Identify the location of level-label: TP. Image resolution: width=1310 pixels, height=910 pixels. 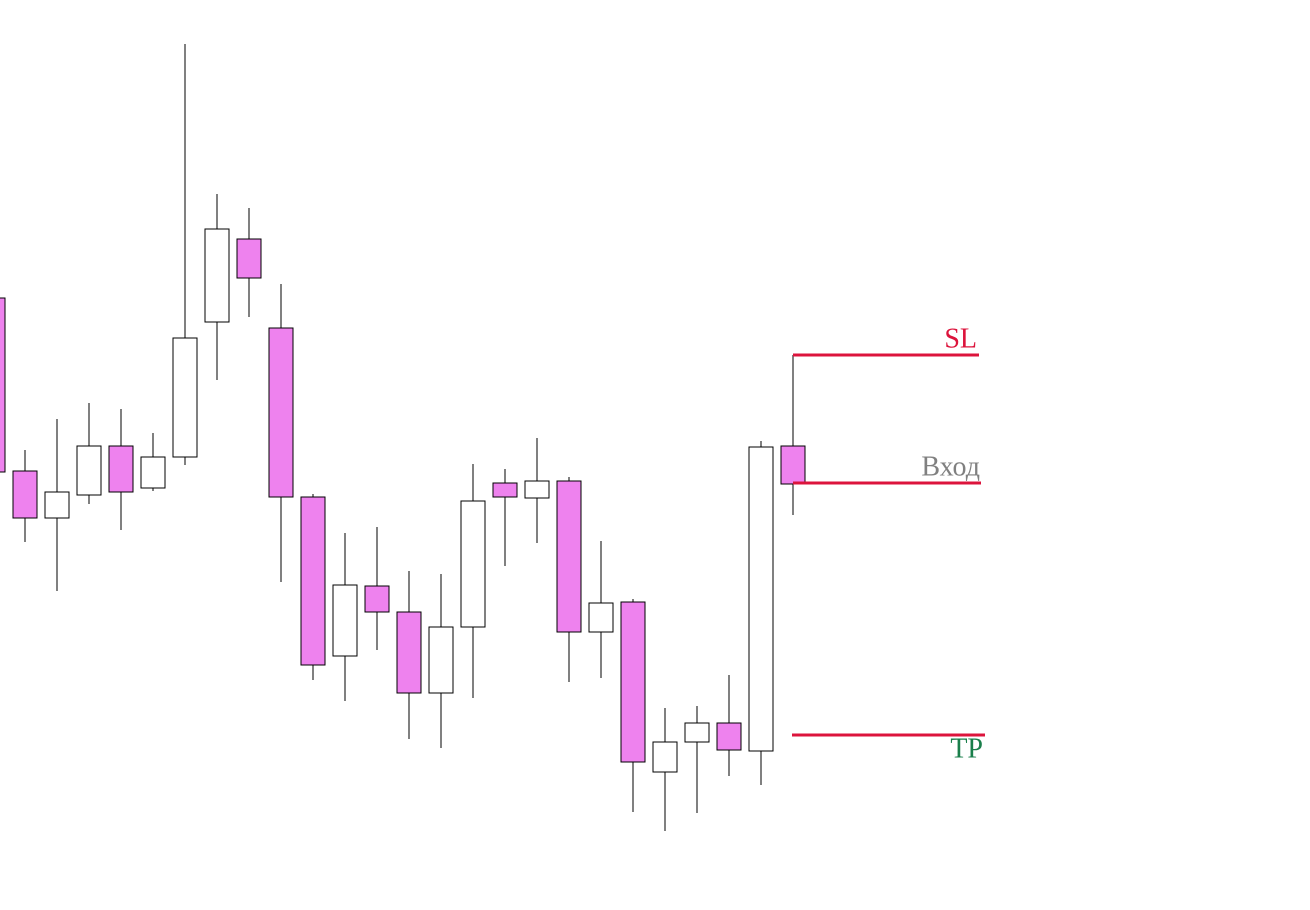
(966, 748).